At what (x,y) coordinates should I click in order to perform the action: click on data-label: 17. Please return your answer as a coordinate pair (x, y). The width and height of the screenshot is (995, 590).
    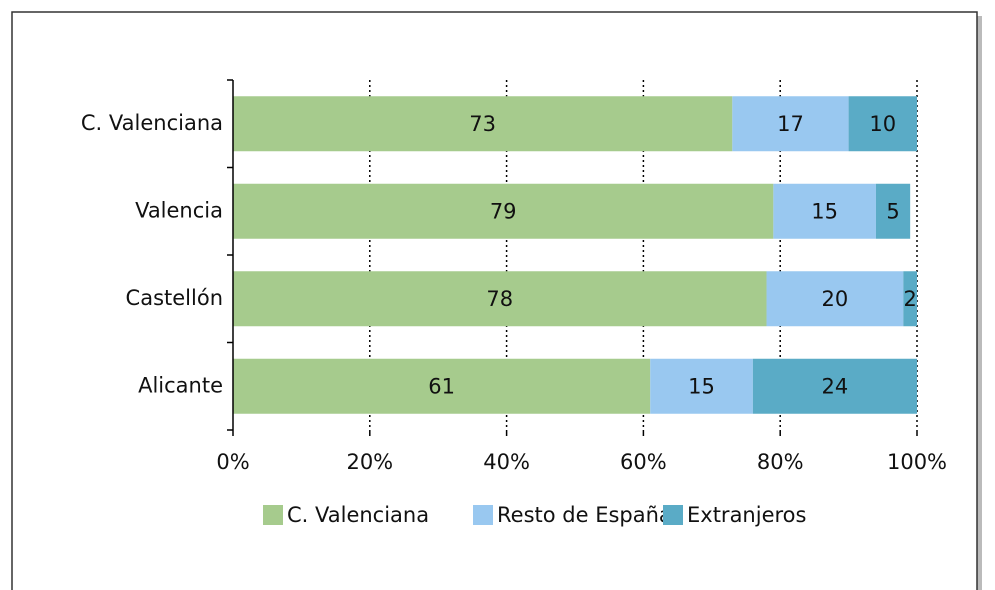
    Looking at the image, I should click on (790, 124).